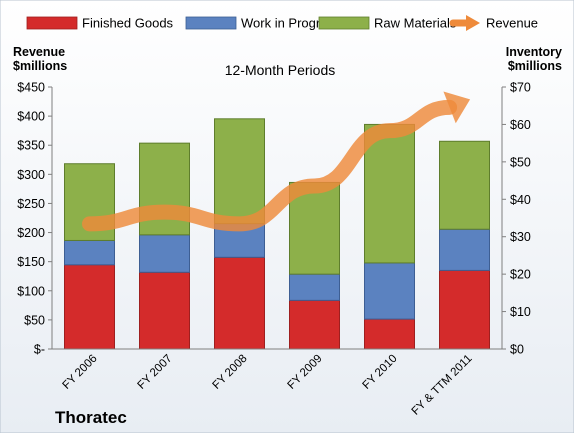 Image resolution: width=574 pixels, height=438 pixels. What do you see at coordinates (517, 350) in the screenshot?
I see `right-tick-label: $0` at bounding box center [517, 350].